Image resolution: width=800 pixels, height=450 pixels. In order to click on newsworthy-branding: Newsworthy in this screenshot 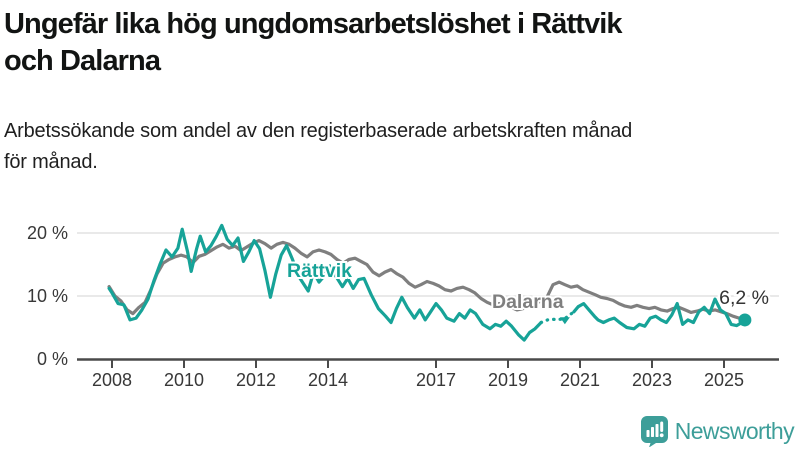, I will do `click(717, 431)`.